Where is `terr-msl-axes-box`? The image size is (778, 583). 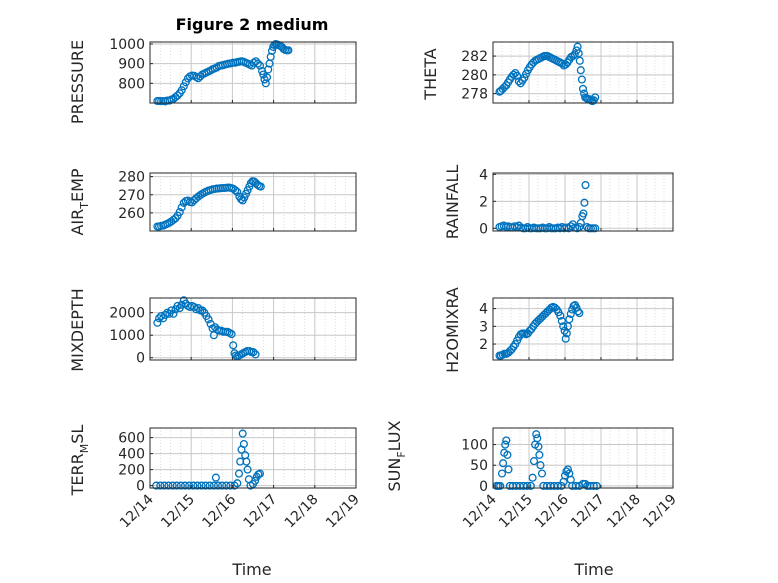 terr-msl-axes-box is located at coordinates (253, 458).